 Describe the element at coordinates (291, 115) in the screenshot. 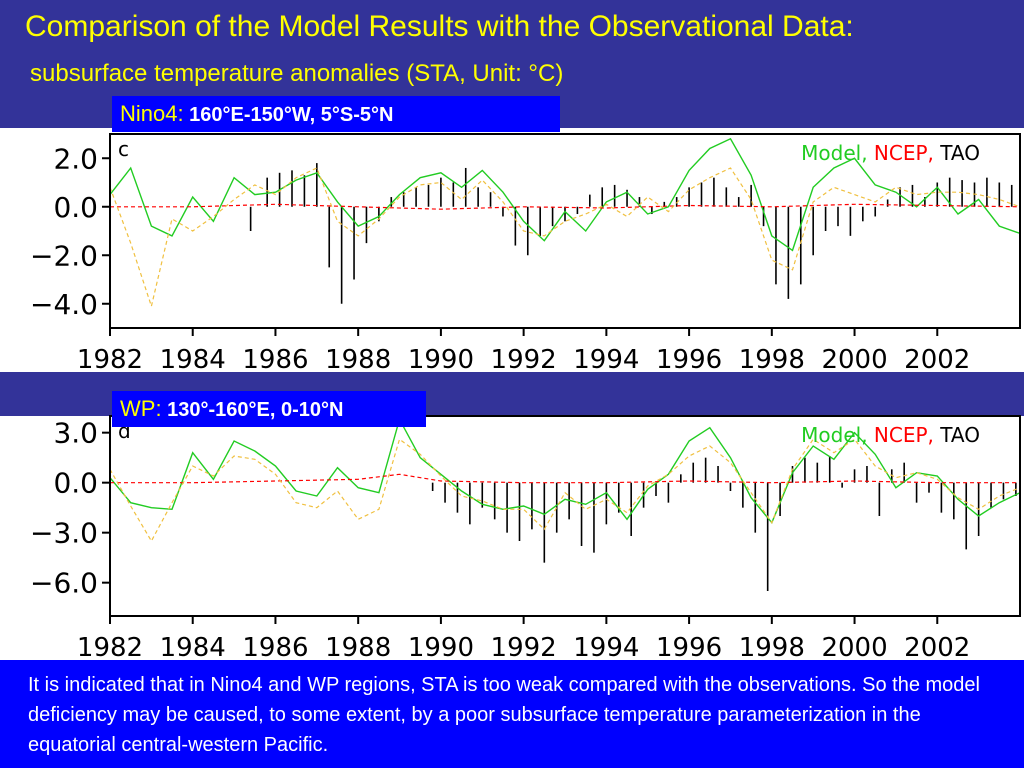

I see `region-range: 160°E-150°W, 5°S-5°N` at that location.